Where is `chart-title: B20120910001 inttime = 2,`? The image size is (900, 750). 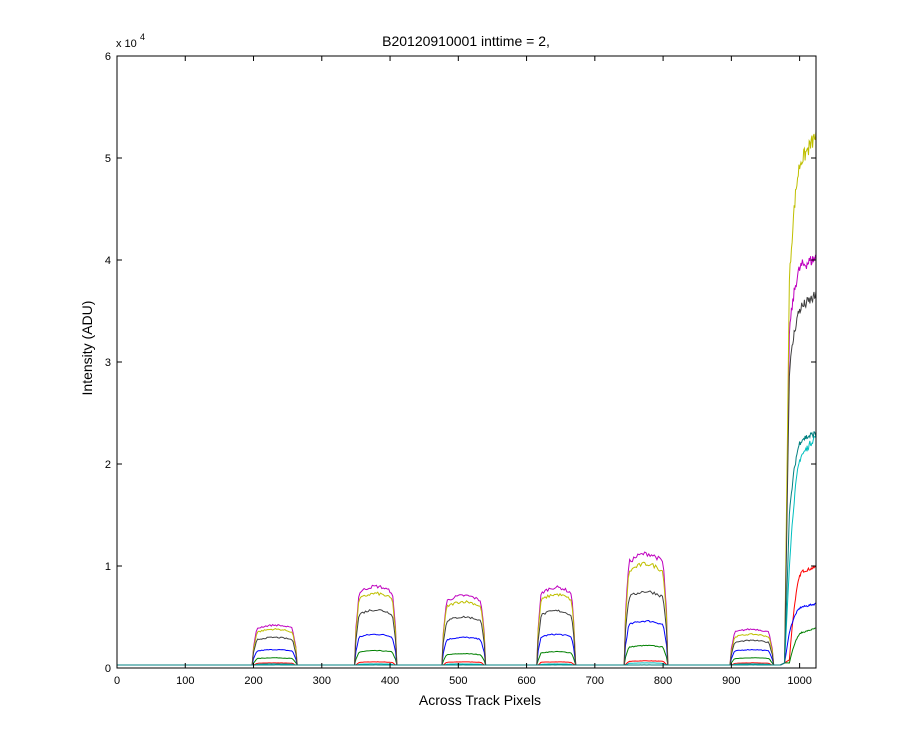
chart-title: B20120910001 inttime = 2, is located at coordinates (466, 41).